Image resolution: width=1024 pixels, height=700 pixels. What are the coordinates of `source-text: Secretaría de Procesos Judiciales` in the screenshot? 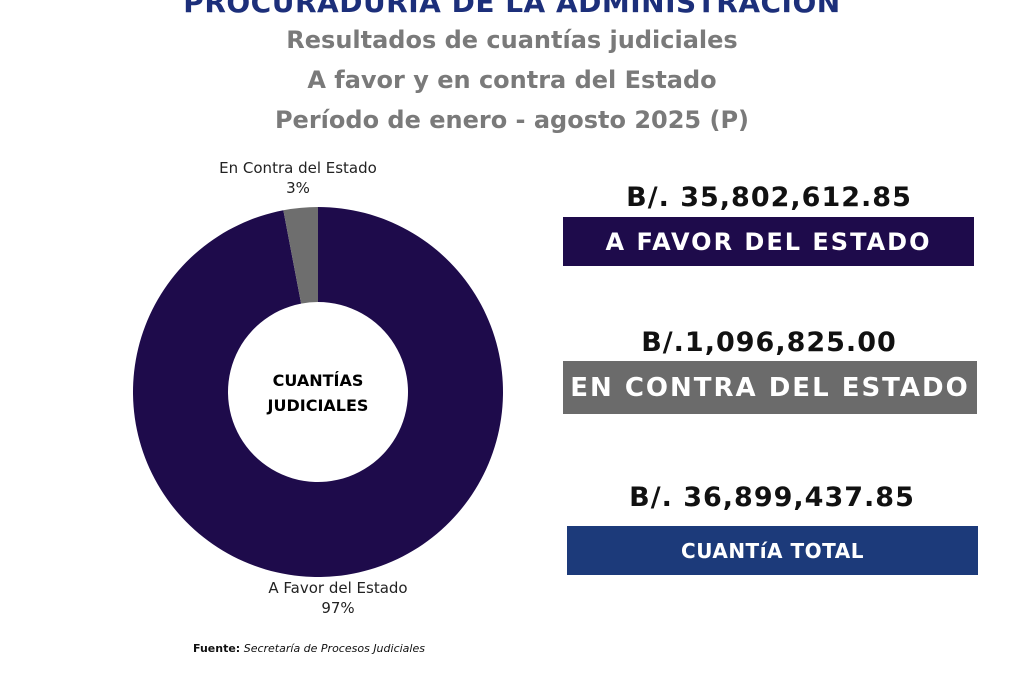 It's located at (334, 648).